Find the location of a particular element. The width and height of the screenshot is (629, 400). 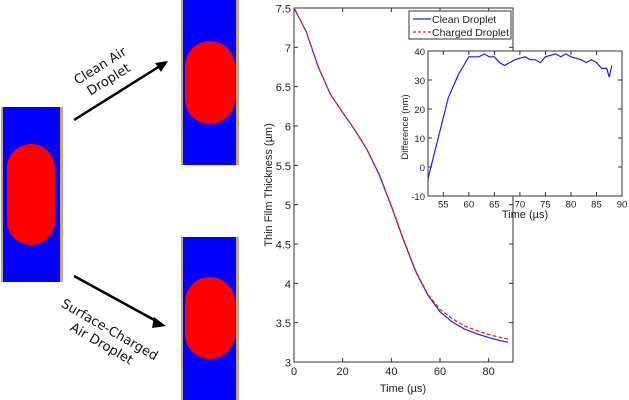

inset-x-tick-label: 85 is located at coordinates (596, 205).